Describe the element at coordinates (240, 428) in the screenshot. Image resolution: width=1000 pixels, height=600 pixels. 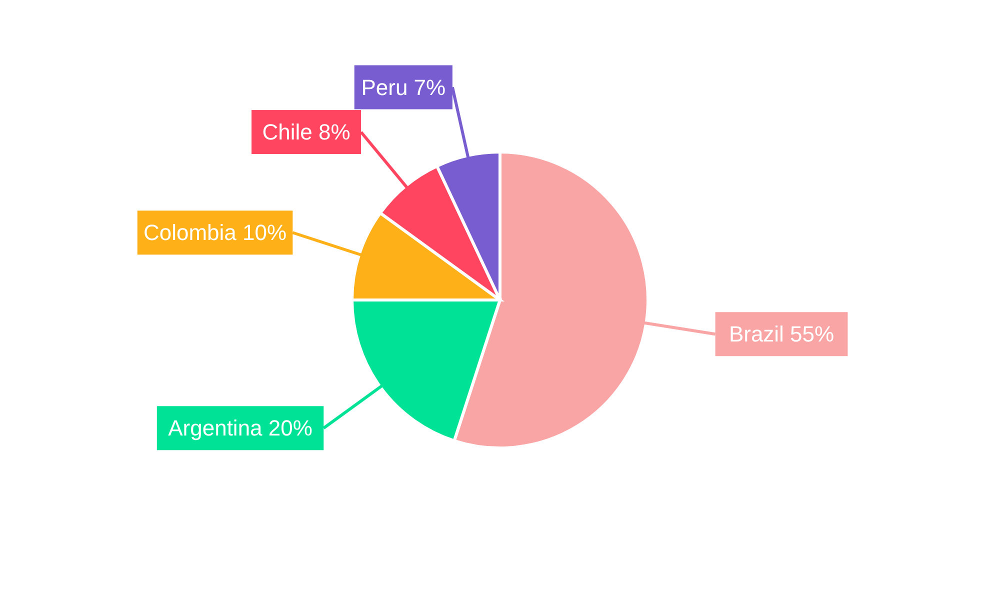
I see `slice-label: Argentina 20%` at that location.